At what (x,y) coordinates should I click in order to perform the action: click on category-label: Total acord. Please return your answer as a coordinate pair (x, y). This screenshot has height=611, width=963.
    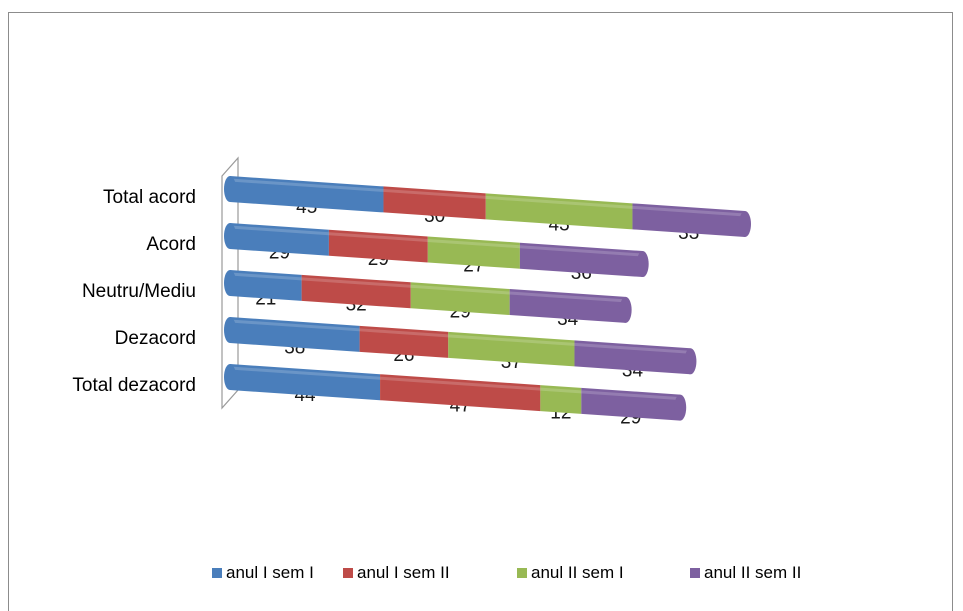
    Looking at the image, I should click on (149, 197).